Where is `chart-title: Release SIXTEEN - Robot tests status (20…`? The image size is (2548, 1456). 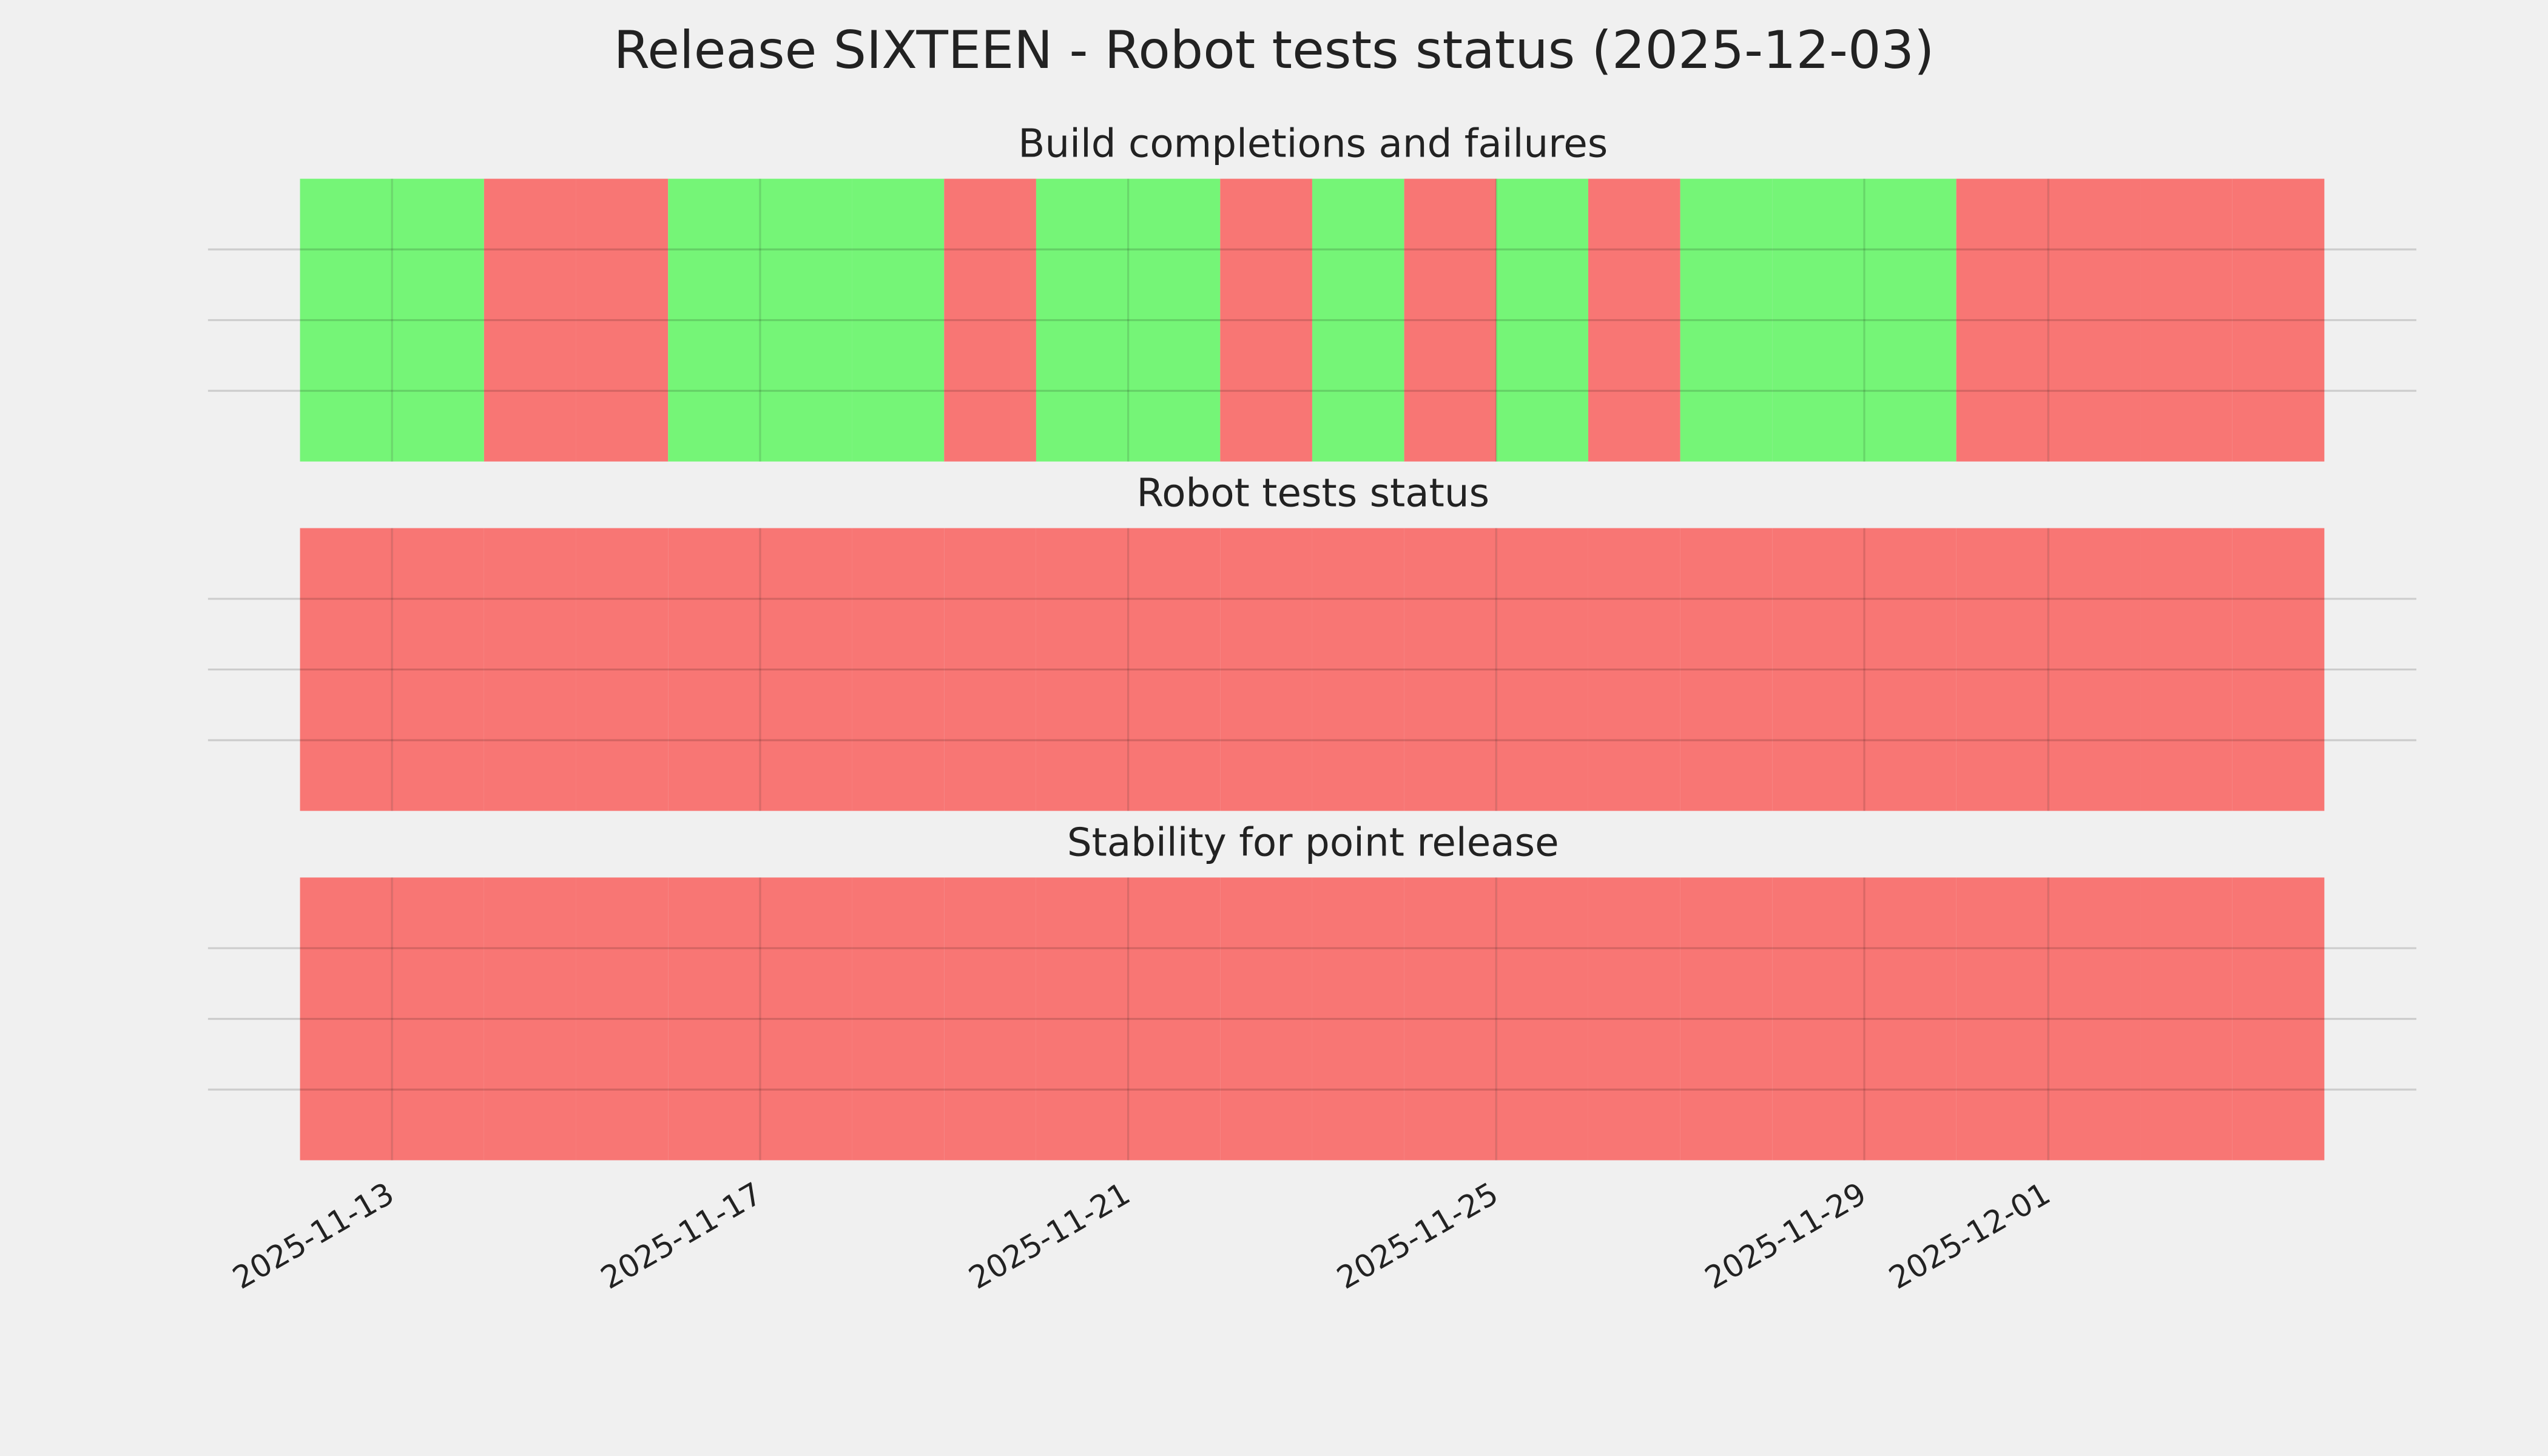 chart-title: Release SIXTEEN - Robot tests status (20… is located at coordinates (1274, 50).